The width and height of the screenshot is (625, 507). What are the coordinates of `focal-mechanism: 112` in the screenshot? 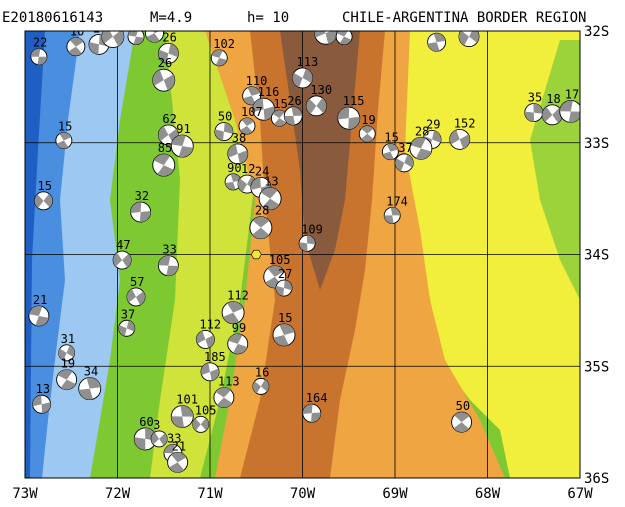 It's located at (235, 307).